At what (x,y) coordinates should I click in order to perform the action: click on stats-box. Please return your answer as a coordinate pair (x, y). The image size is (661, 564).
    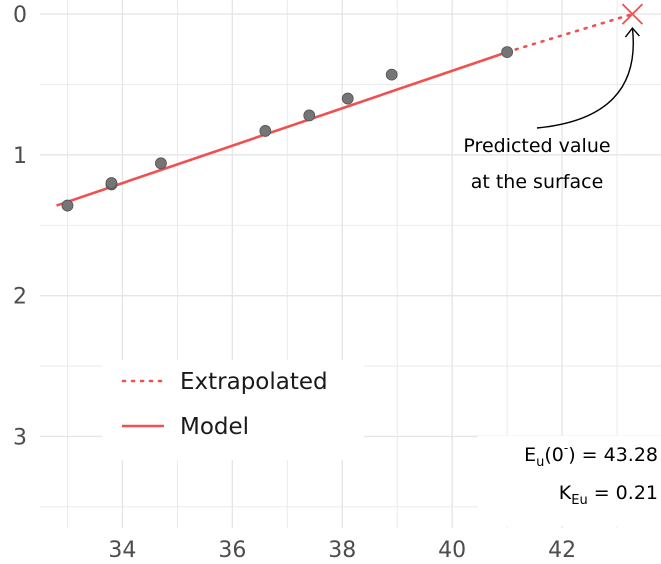
    Looking at the image, I should click on (569, 481).